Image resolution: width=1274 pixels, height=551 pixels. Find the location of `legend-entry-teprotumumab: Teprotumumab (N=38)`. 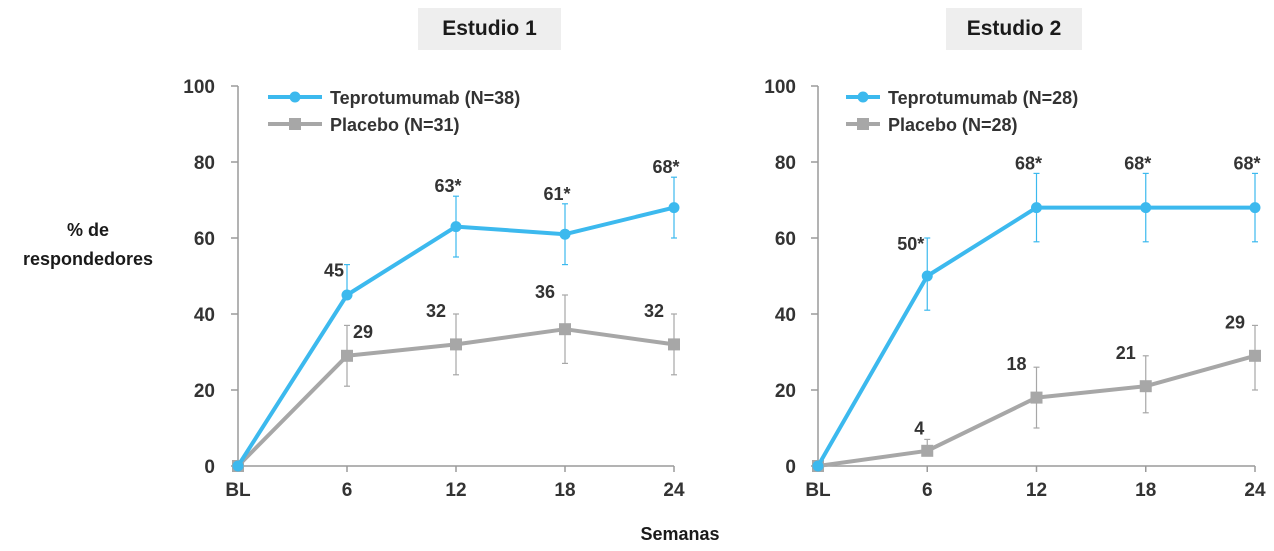

legend-entry-teprotumumab: Teprotumumab (N=38) is located at coordinates (394, 98).